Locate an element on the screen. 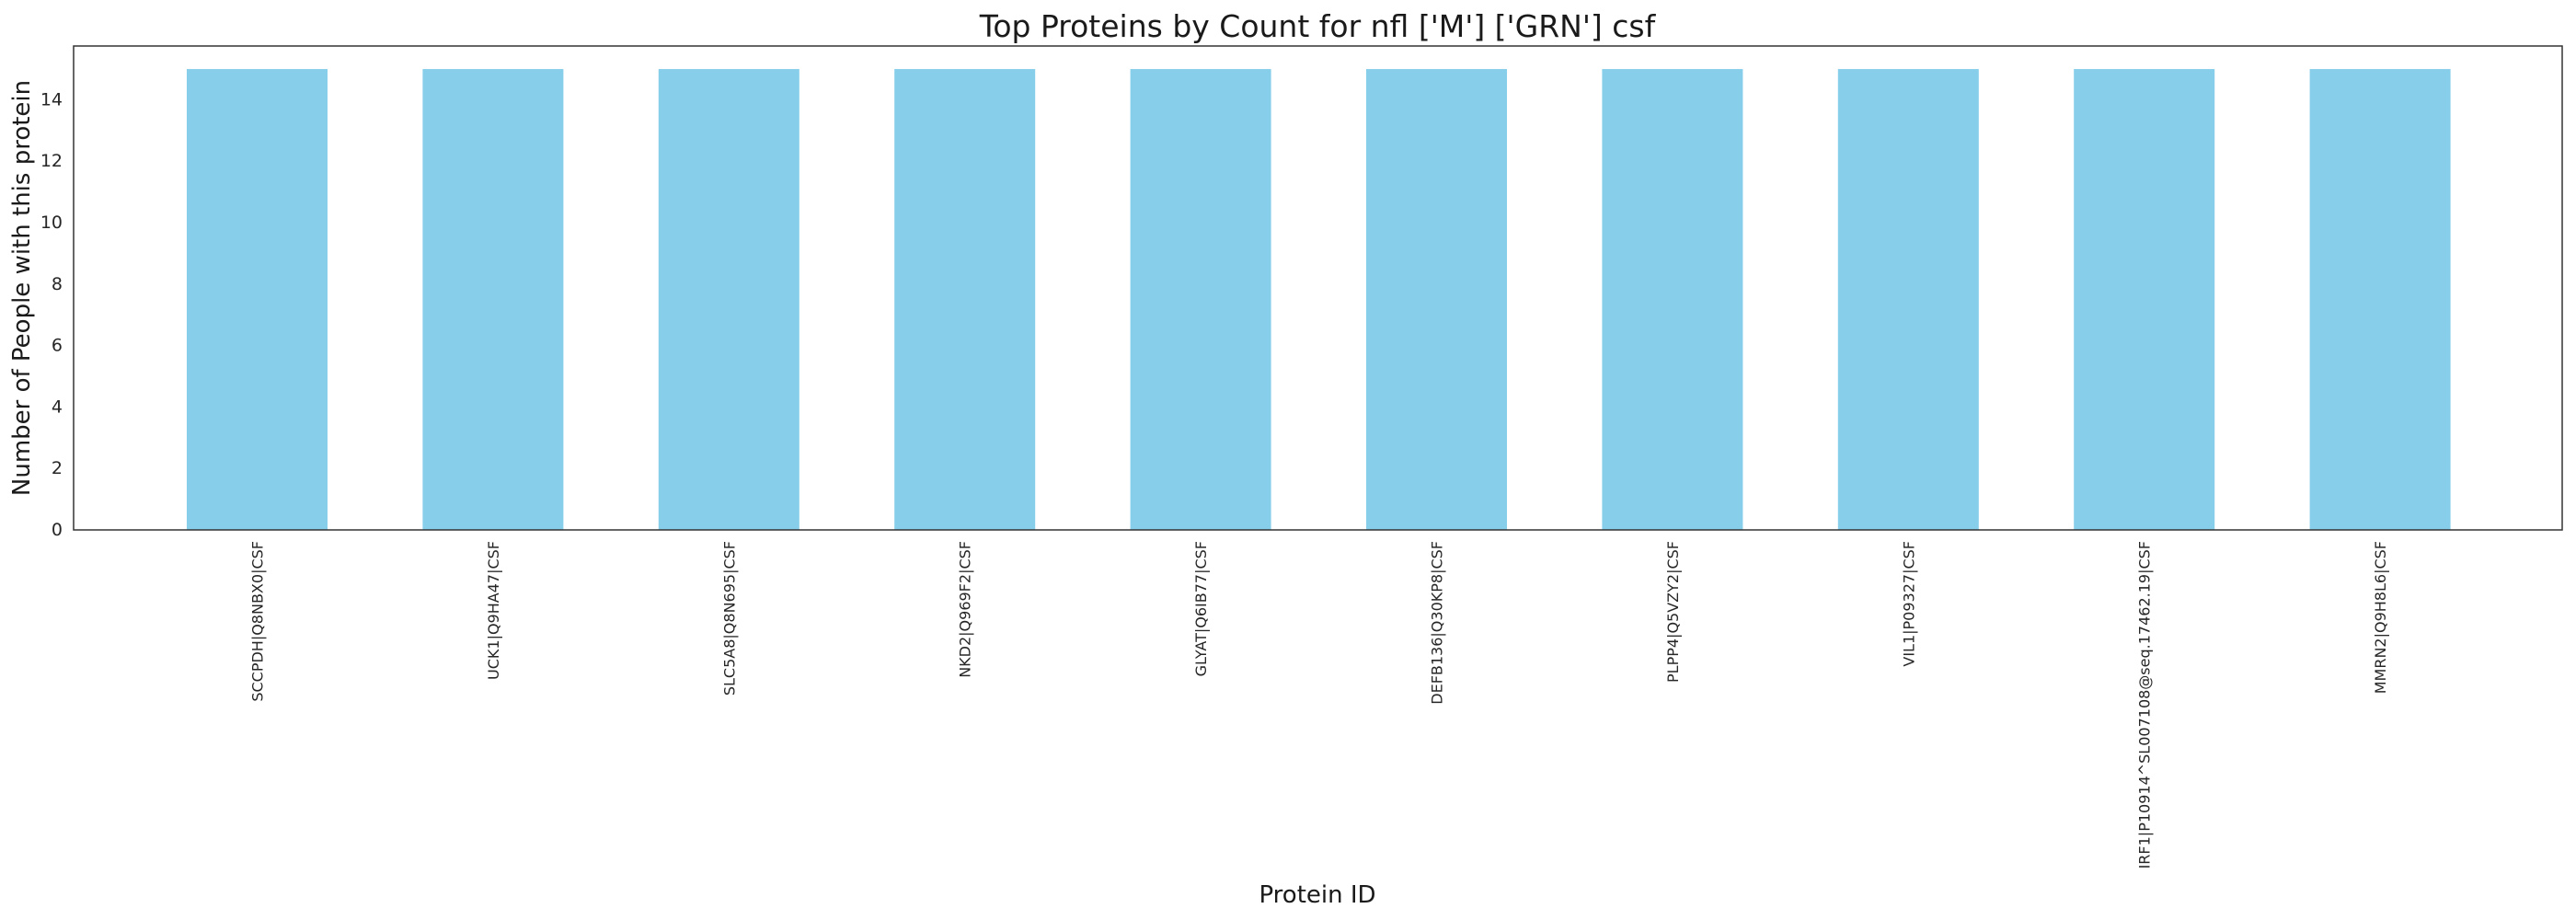 Image resolution: width=2576 pixels, height=920 pixels. x-tick-label: SLC5A8|Q8N695|CSF is located at coordinates (729, 618).